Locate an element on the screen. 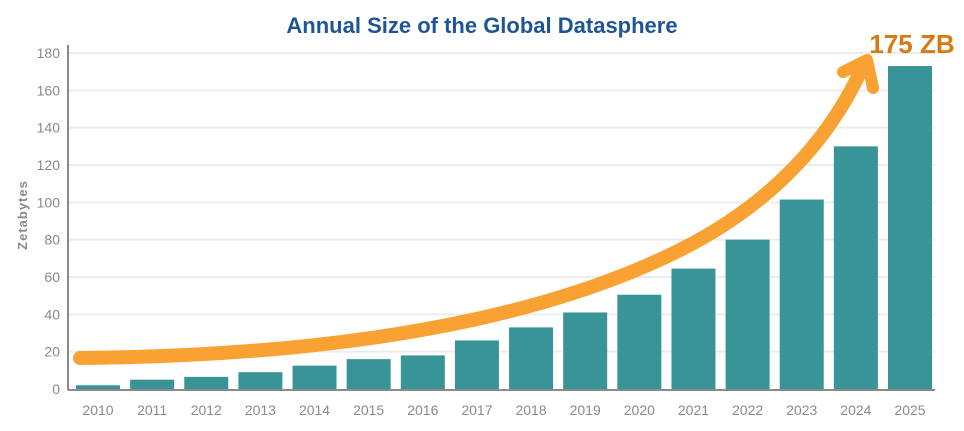 The height and width of the screenshot is (431, 964). bar-2017 is located at coordinates (476, 364).